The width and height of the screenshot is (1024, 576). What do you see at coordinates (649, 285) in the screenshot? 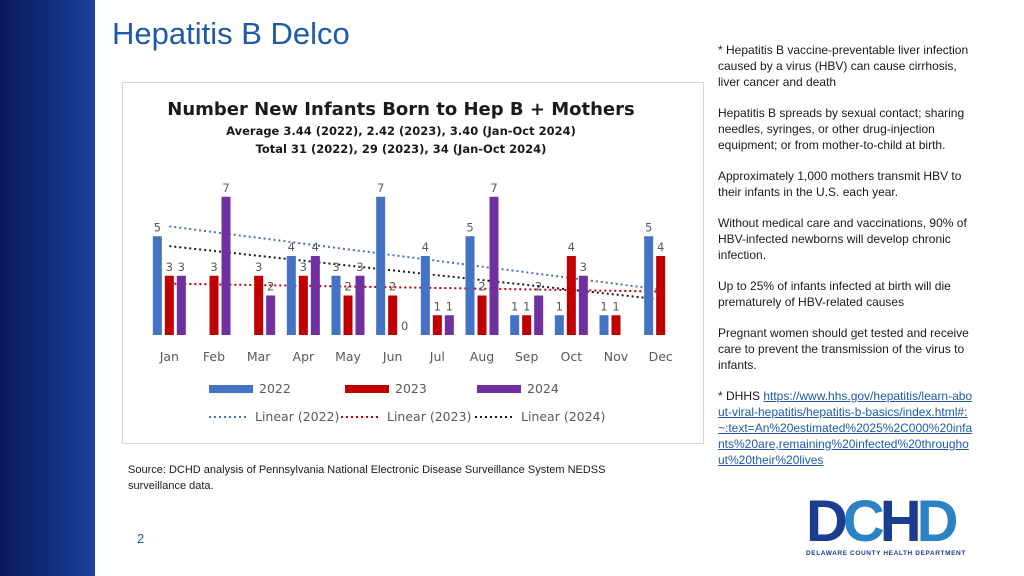
I see `bar-2022-dec` at bounding box center [649, 285].